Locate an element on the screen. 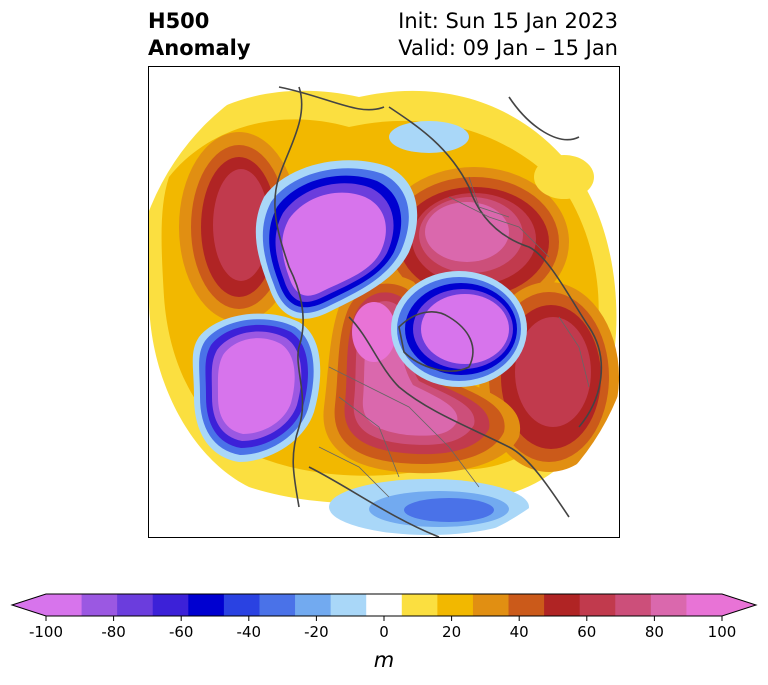 The image size is (768, 685). colorbar-tick-label: 20 is located at coordinates (451, 632).